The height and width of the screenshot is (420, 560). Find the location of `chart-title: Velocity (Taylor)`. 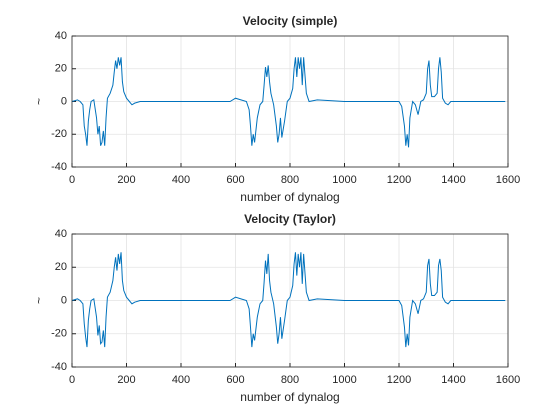

chart-title: Velocity (Taylor) is located at coordinates (290, 219).